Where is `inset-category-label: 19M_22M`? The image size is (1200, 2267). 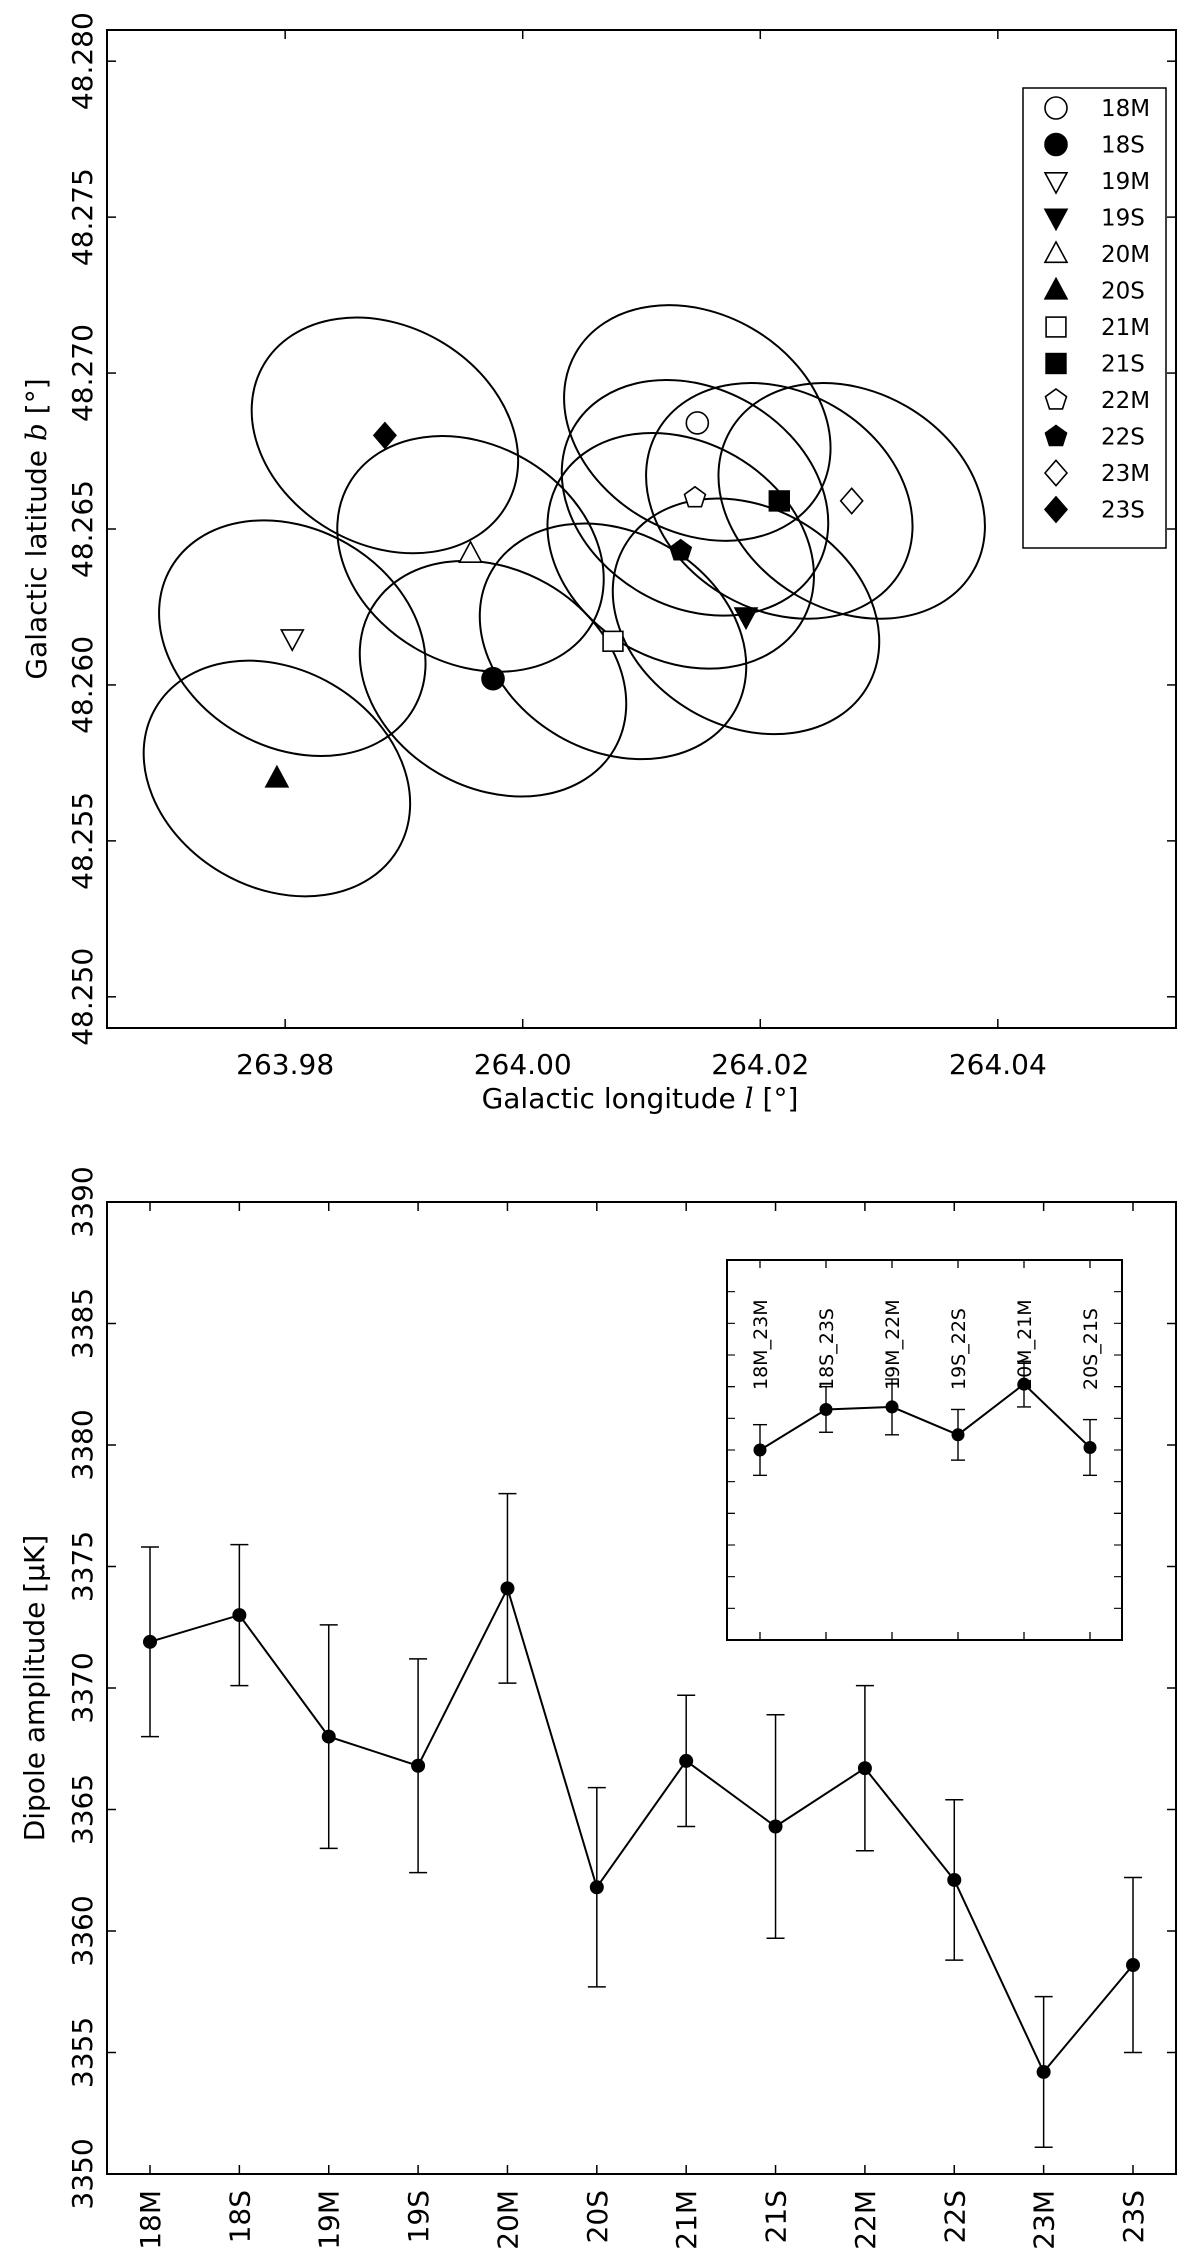
inset-category-label: 19M_22M is located at coordinates (893, 1344).